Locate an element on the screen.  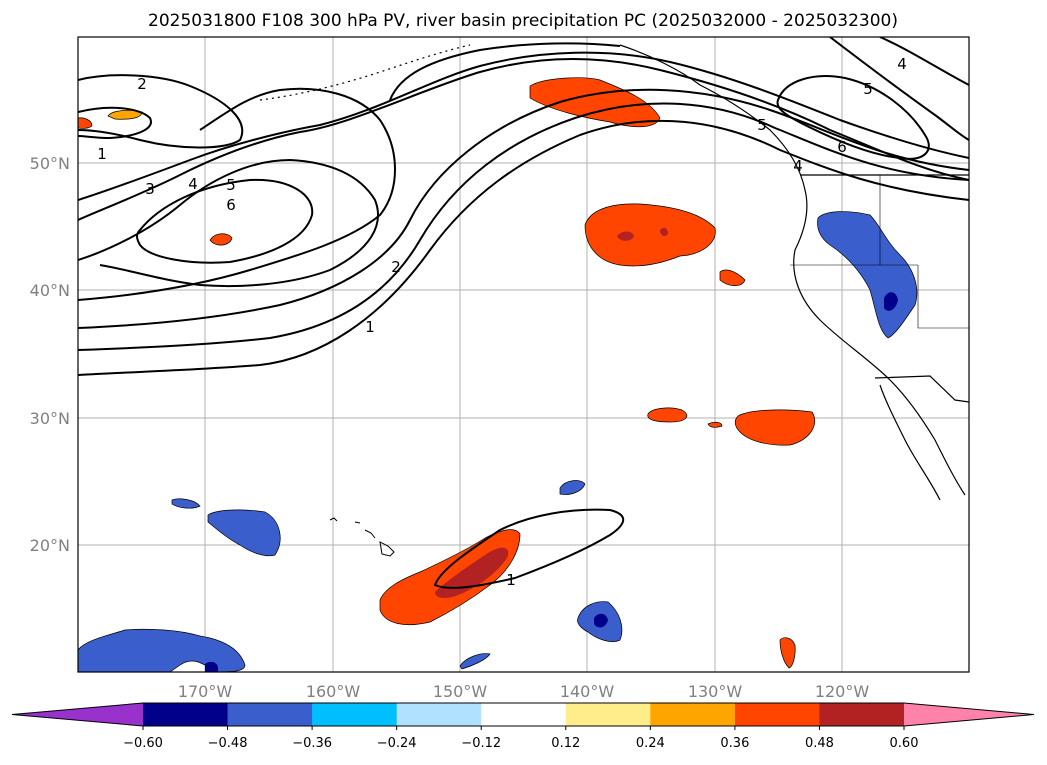
colorbar-extend-high is located at coordinates (969, 714).